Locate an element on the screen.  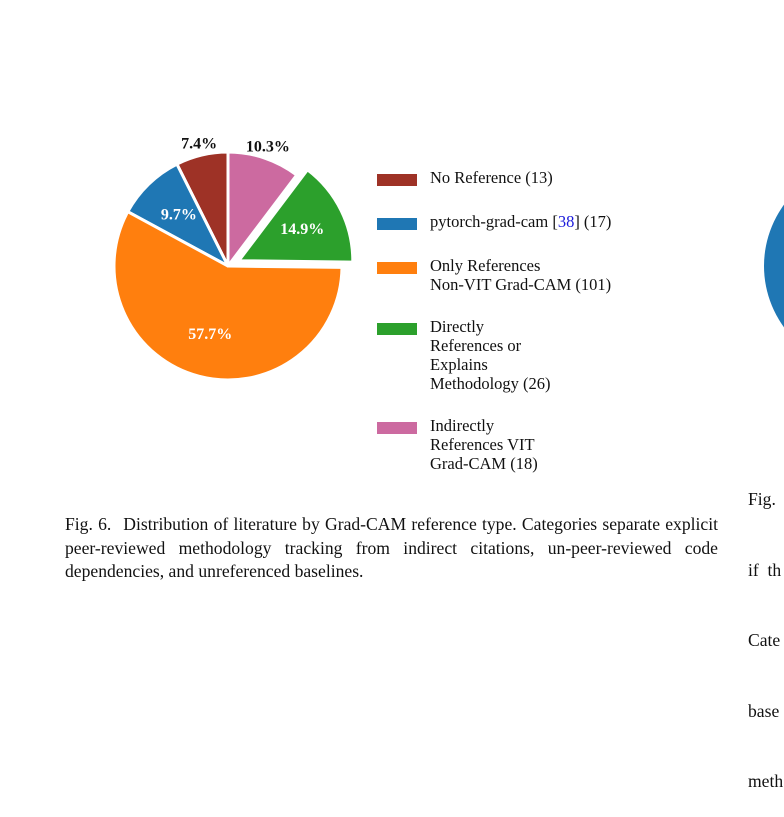
slice-percent-label: 7.4% is located at coordinates (199, 143).